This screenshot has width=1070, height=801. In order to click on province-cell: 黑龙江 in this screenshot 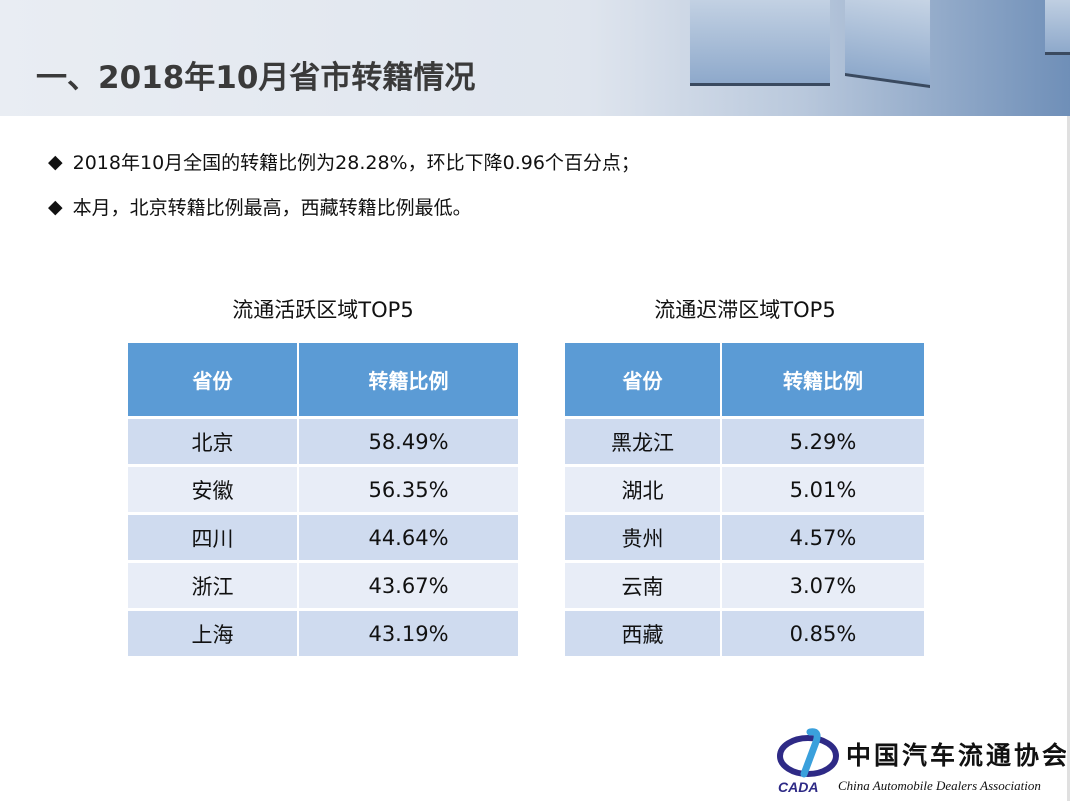, I will do `click(642, 441)`.